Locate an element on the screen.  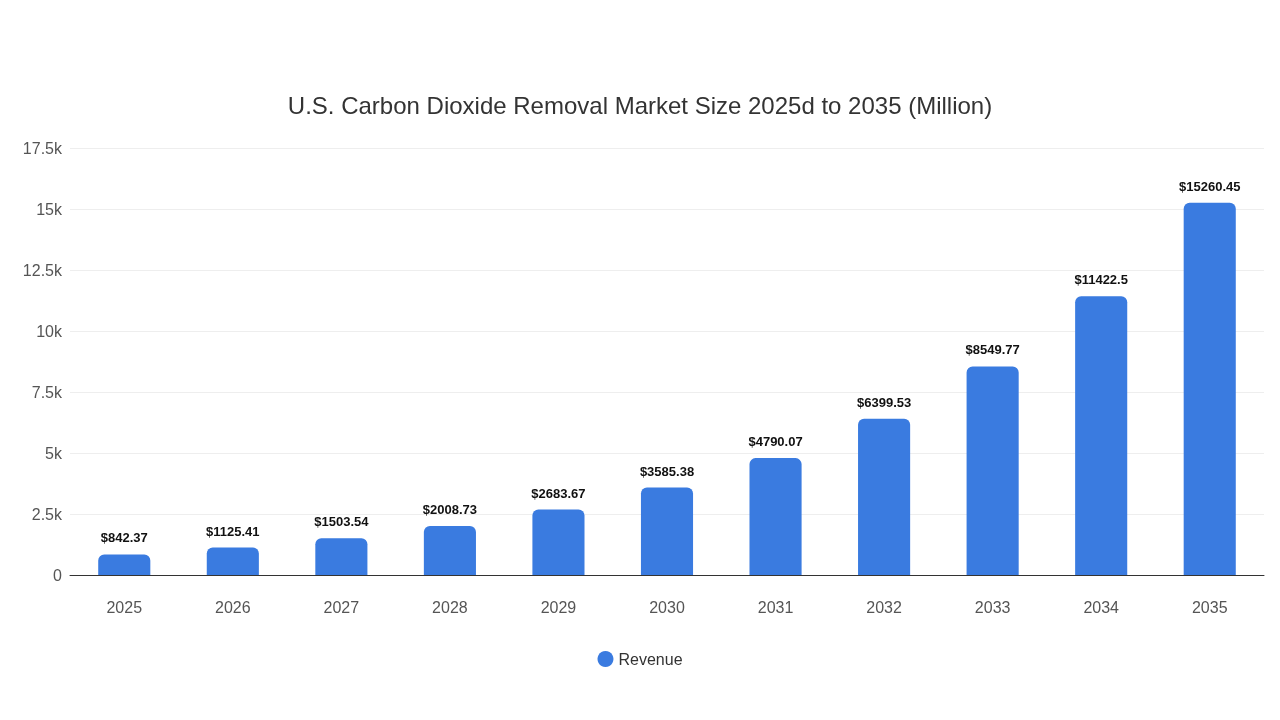
x-tick-label: 2035 is located at coordinates (1209, 607).